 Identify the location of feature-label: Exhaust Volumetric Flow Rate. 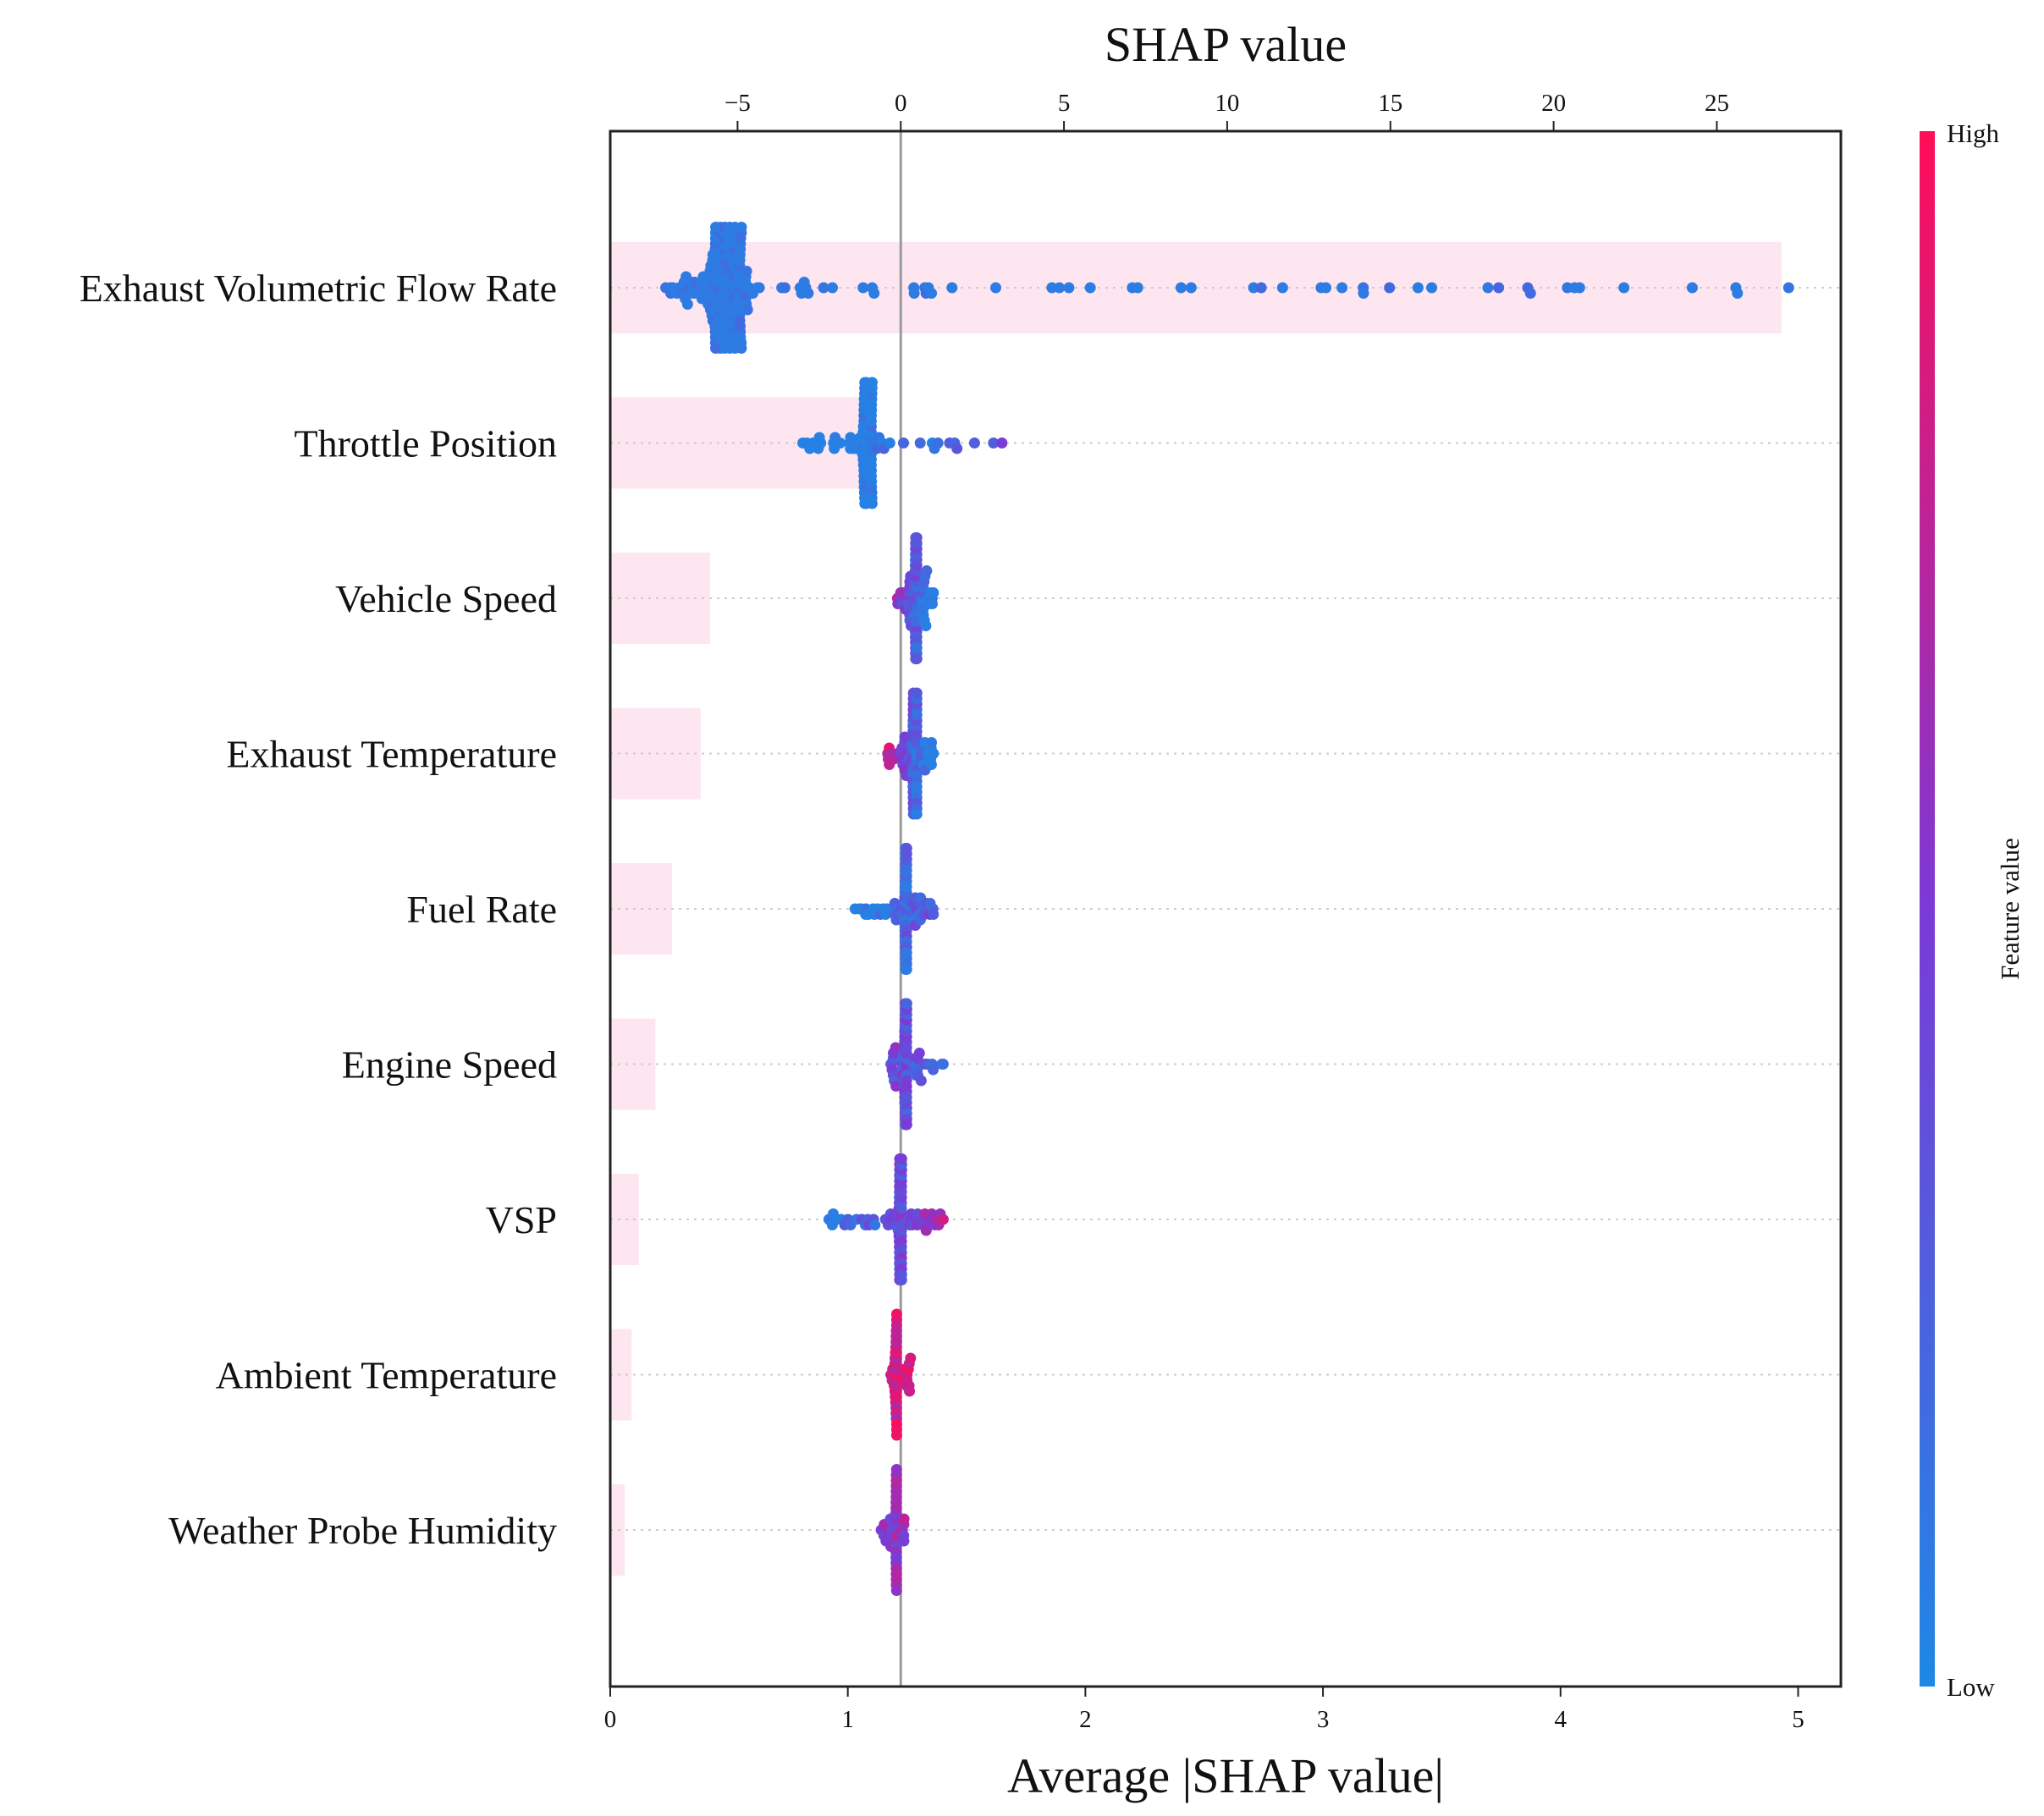
(318, 288).